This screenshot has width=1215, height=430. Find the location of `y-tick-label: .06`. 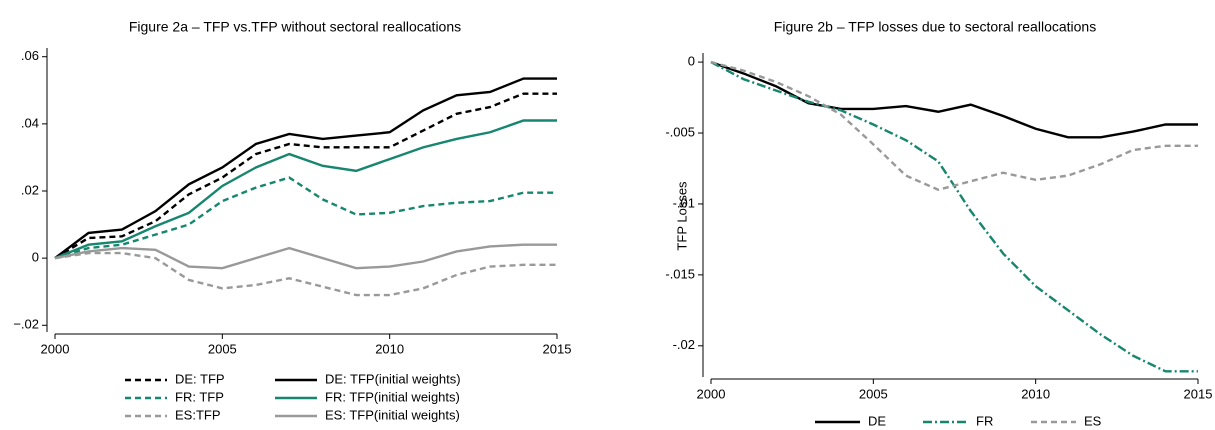

y-tick-label: .06 is located at coordinates (30, 55).